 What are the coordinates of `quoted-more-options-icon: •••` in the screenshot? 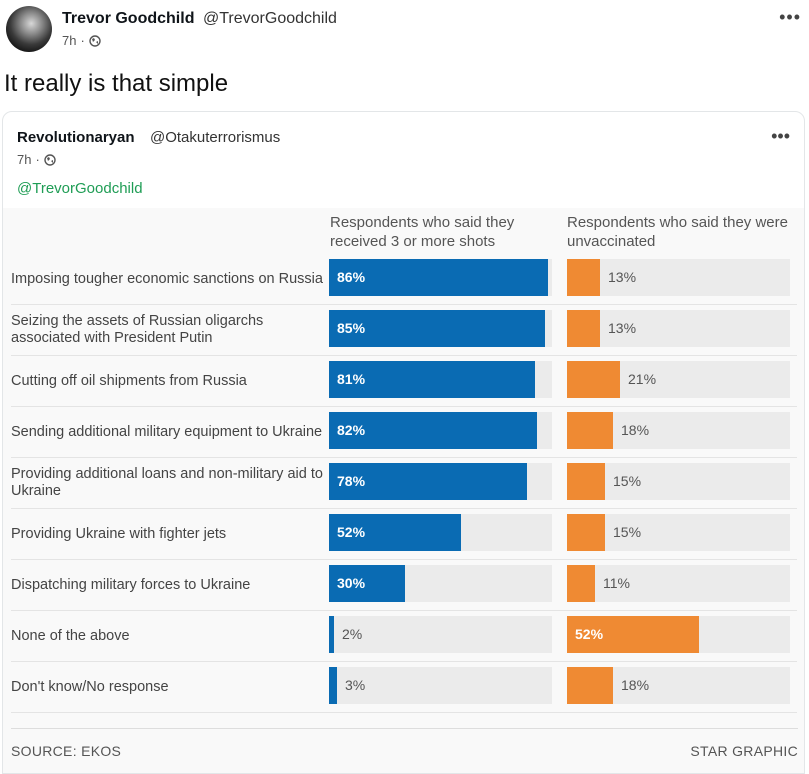 It's located at (780, 136).